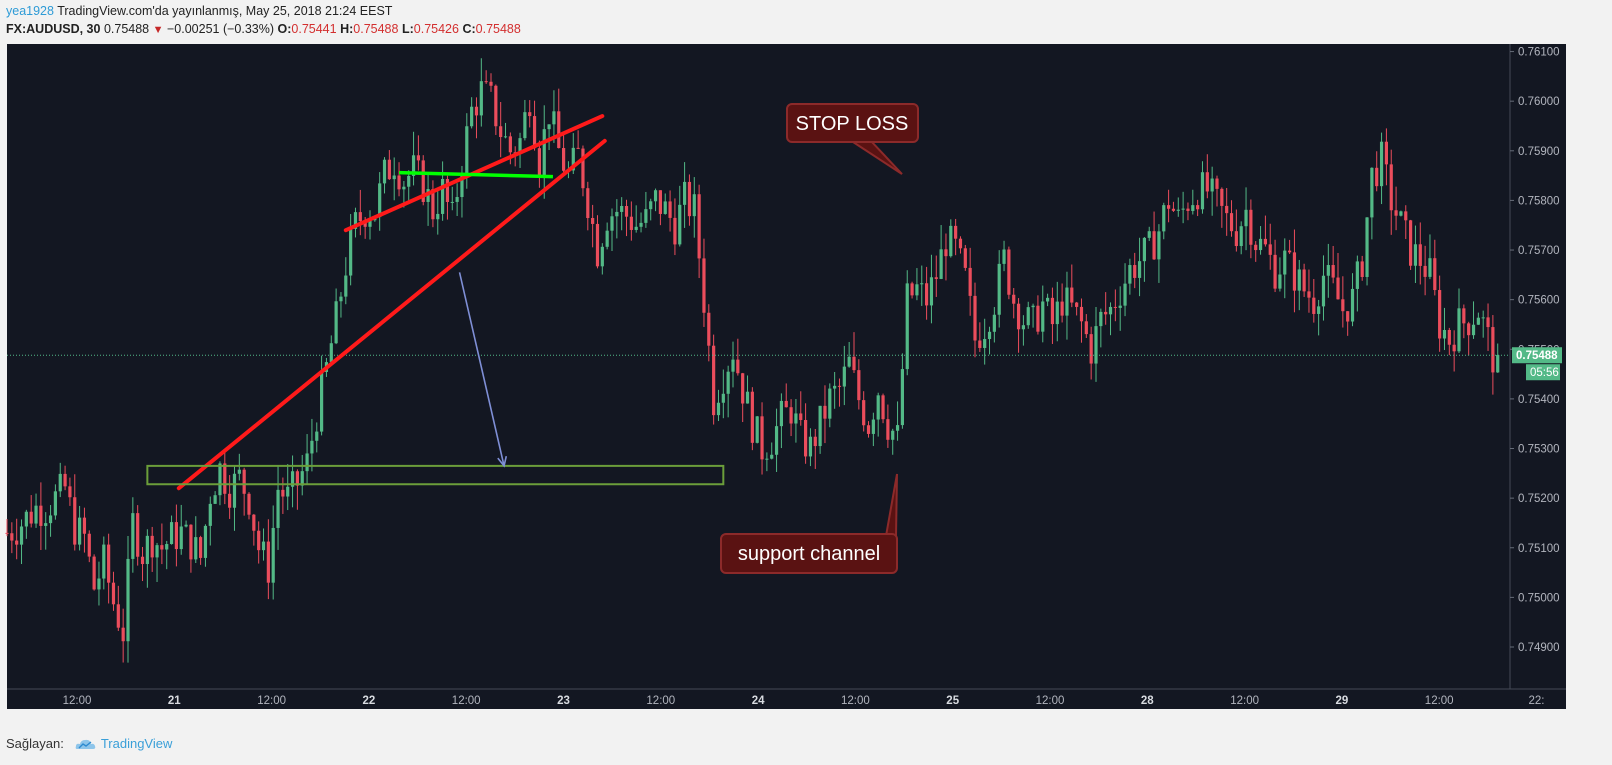 The height and width of the screenshot is (765, 1612). Describe the element at coordinates (284, 29) in the screenshot. I see `open-label: O:` at that location.